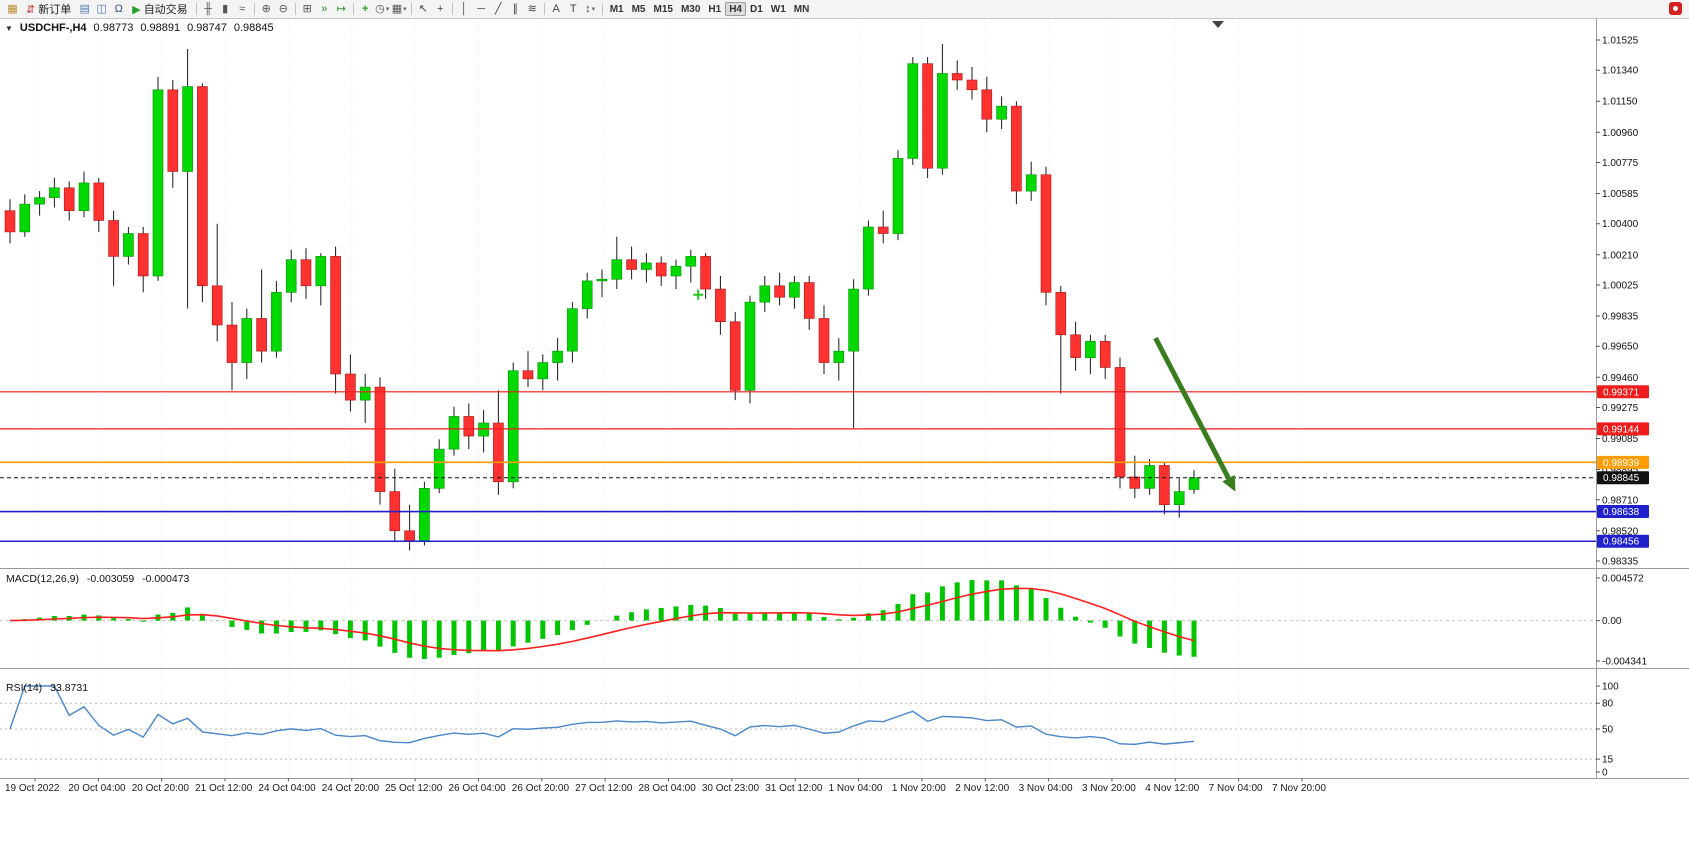 The width and height of the screenshot is (1689, 860). What do you see at coordinates (809, 730) in the screenshot?
I see `rsi-axis: 100 80 50 15 0` at bounding box center [809, 730].